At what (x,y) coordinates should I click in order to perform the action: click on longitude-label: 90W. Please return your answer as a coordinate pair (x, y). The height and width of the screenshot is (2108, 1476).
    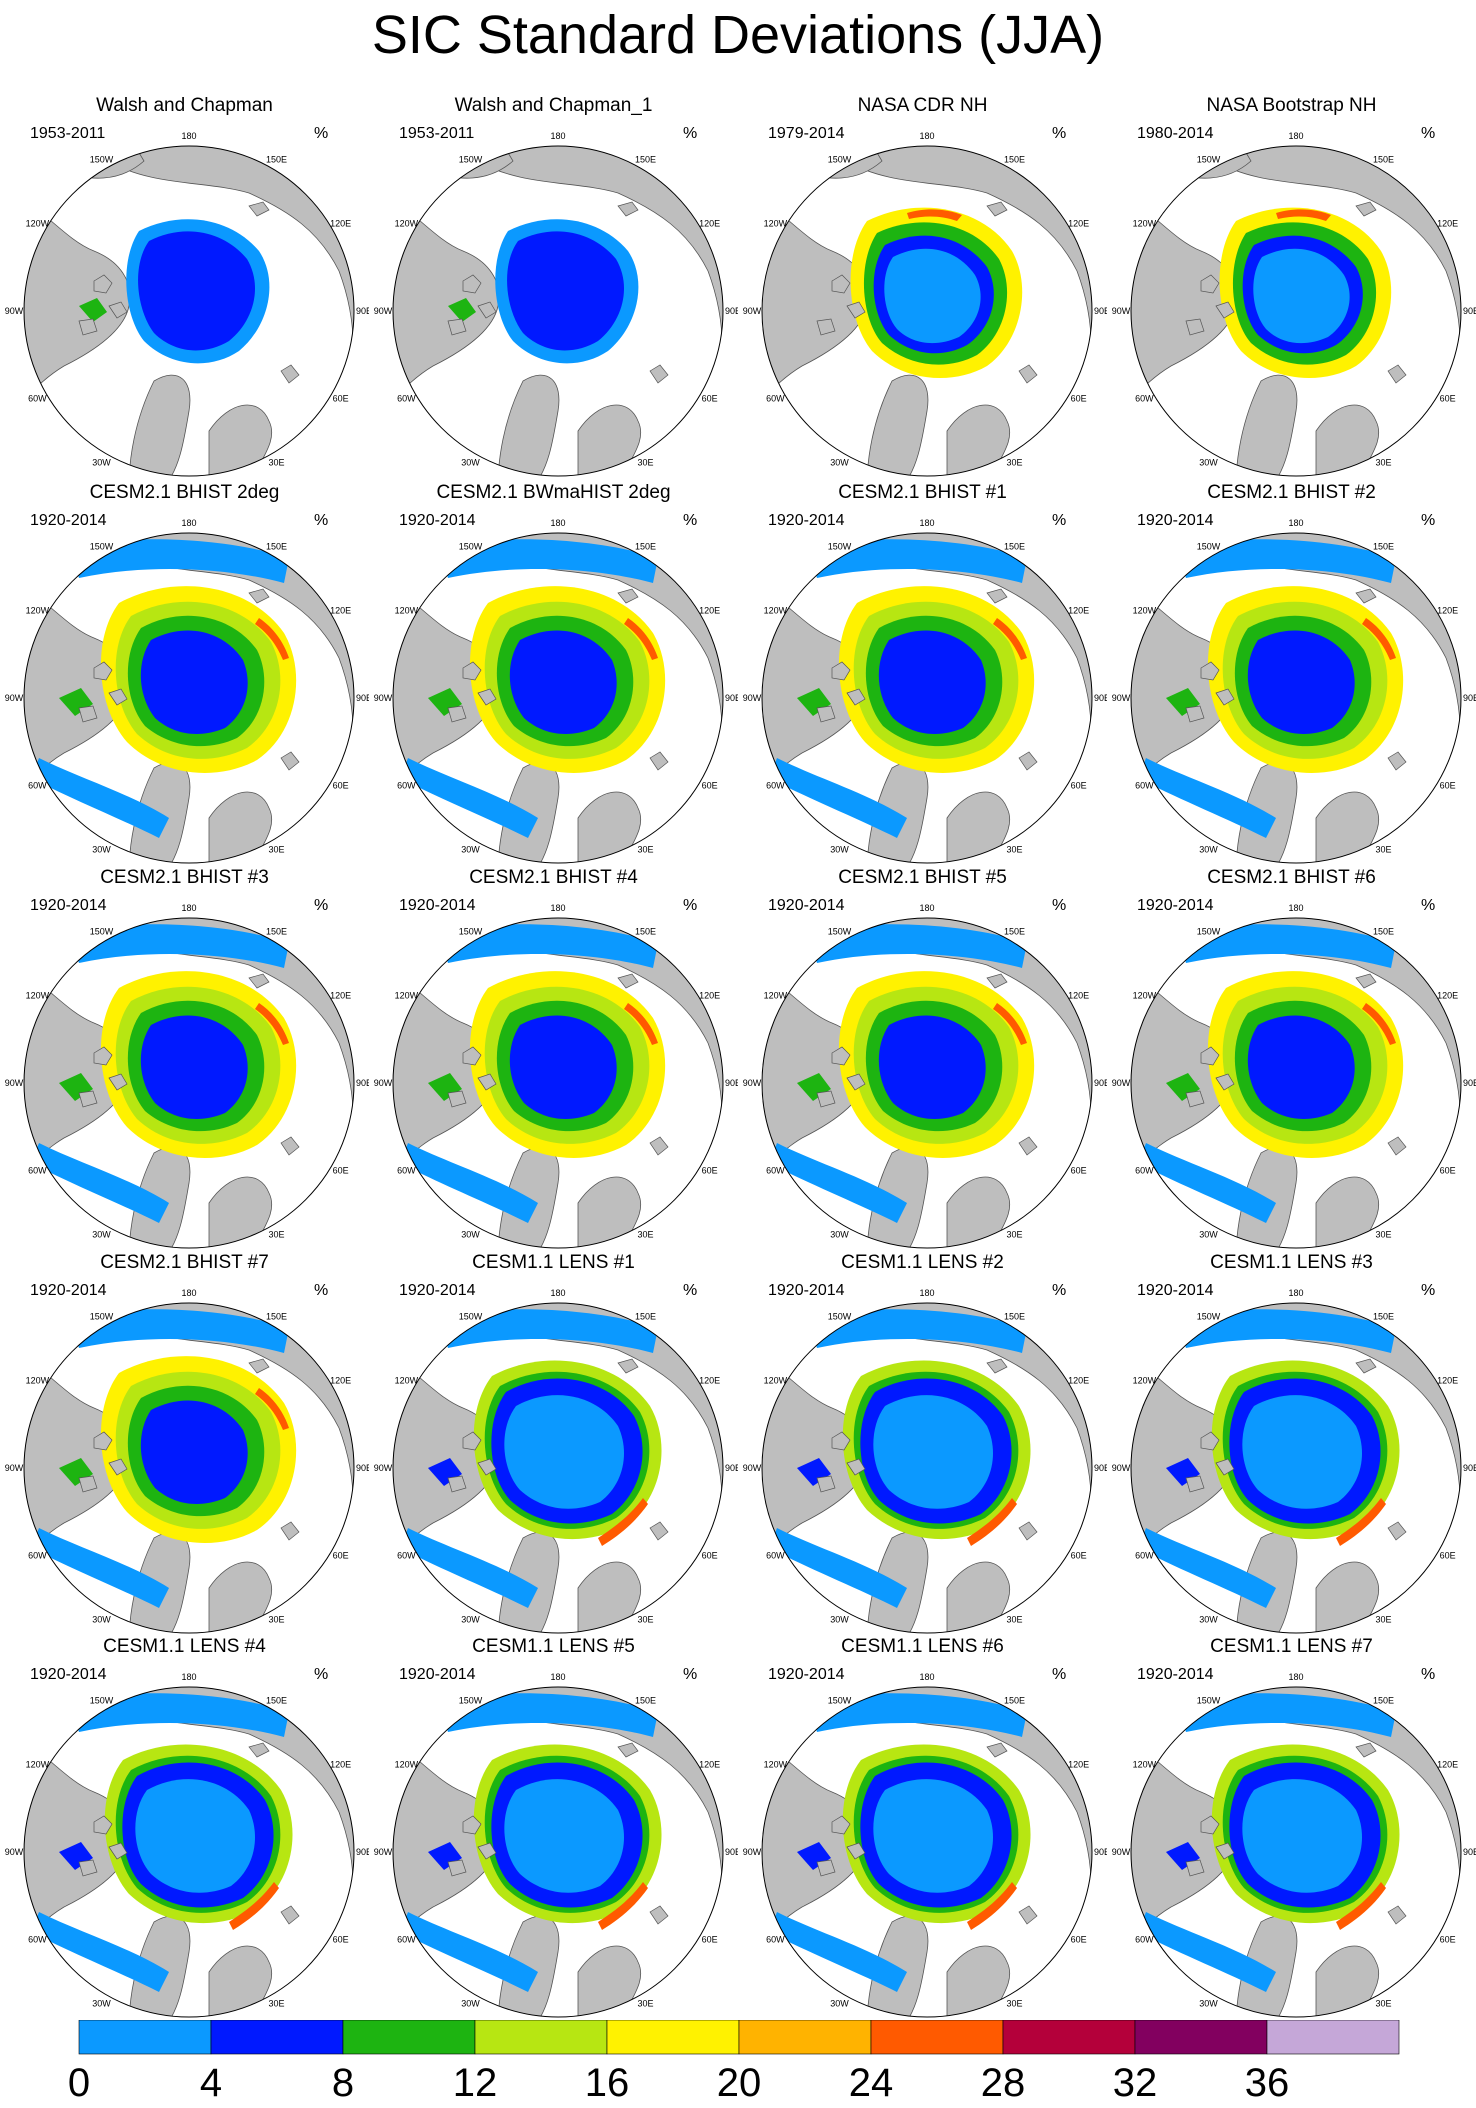
    Looking at the image, I should click on (1121, 311).